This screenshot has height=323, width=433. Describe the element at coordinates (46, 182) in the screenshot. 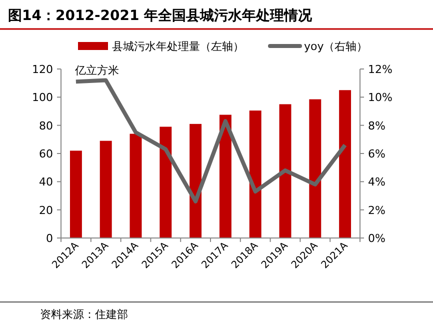

I see `y-tick-label: 40` at that location.